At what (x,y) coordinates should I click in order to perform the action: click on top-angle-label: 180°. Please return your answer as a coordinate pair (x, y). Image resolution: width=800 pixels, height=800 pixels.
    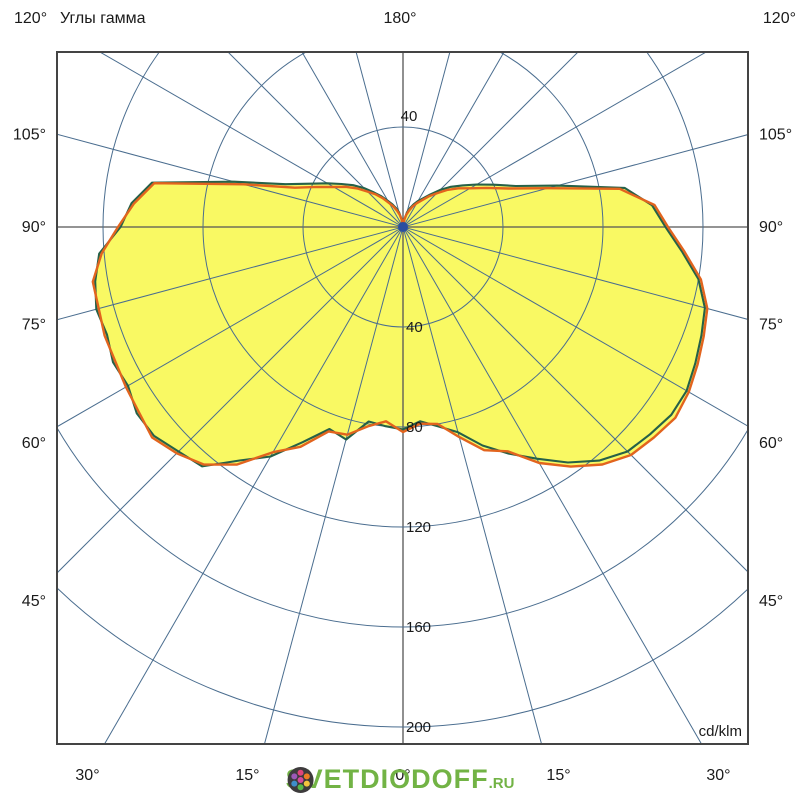
    Looking at the image, I should click on (400, 18).